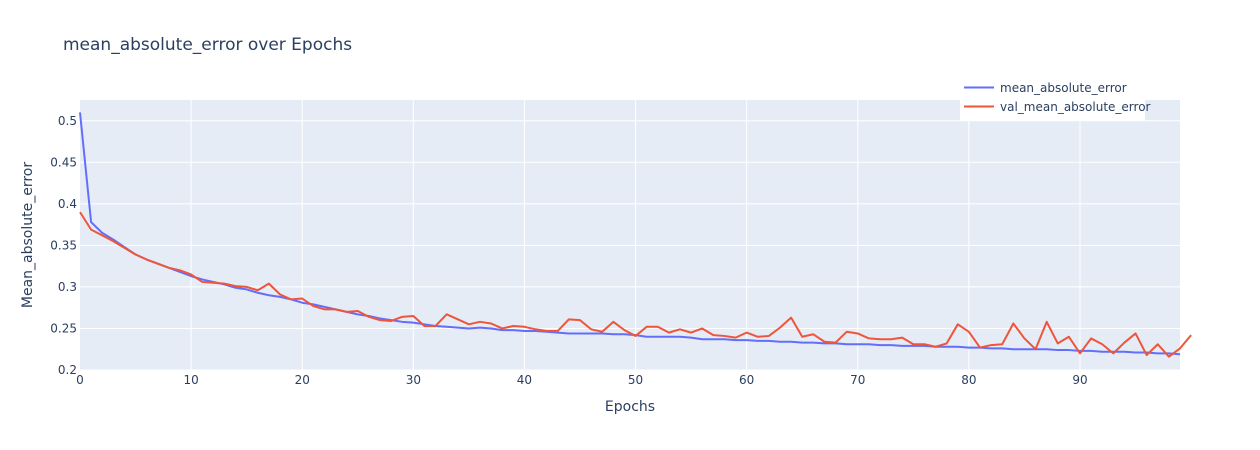 This screenshot has width=1260, height=450. I want to click on y-tick-label: 0.4, so click(67, 204).